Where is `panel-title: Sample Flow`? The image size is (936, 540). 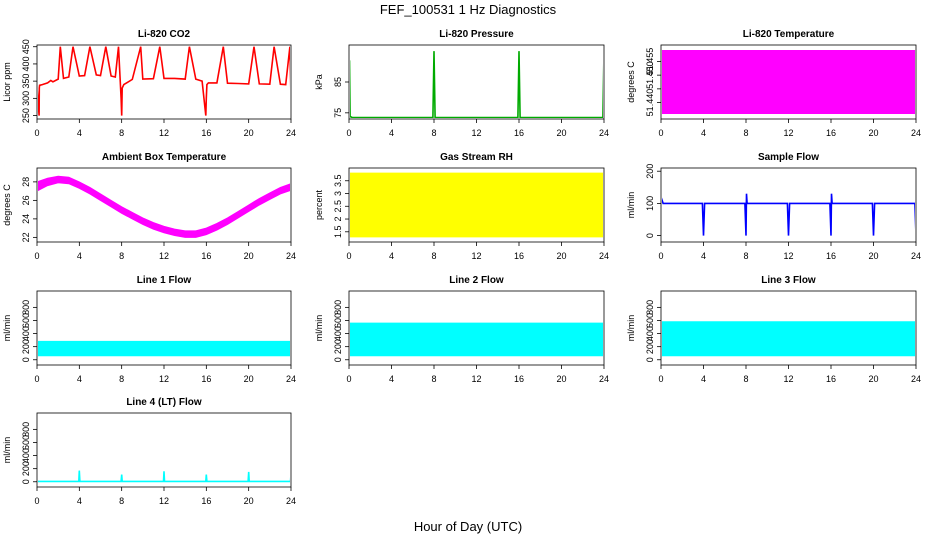 panel-title: Sample Flow is located at coordinates (788, 157).